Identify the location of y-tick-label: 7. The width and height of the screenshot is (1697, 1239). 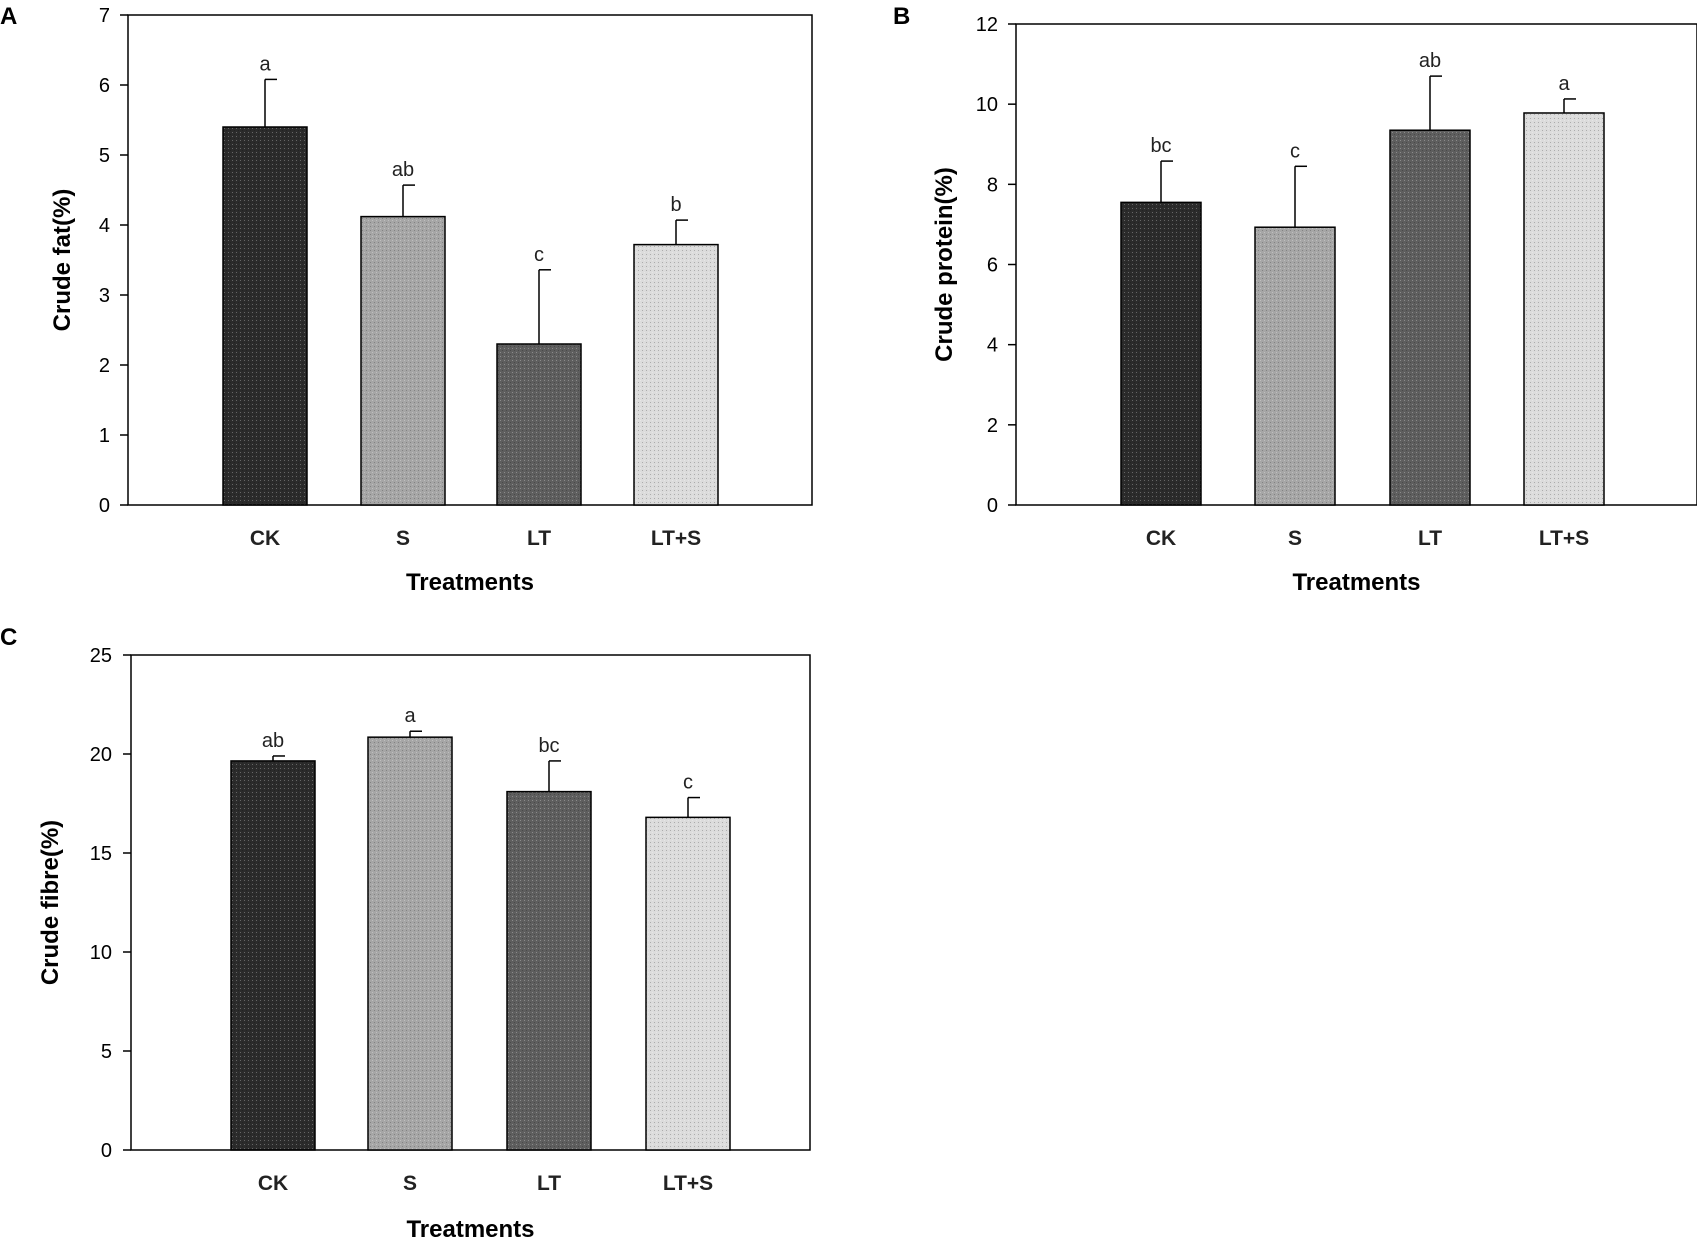
(104, 16).